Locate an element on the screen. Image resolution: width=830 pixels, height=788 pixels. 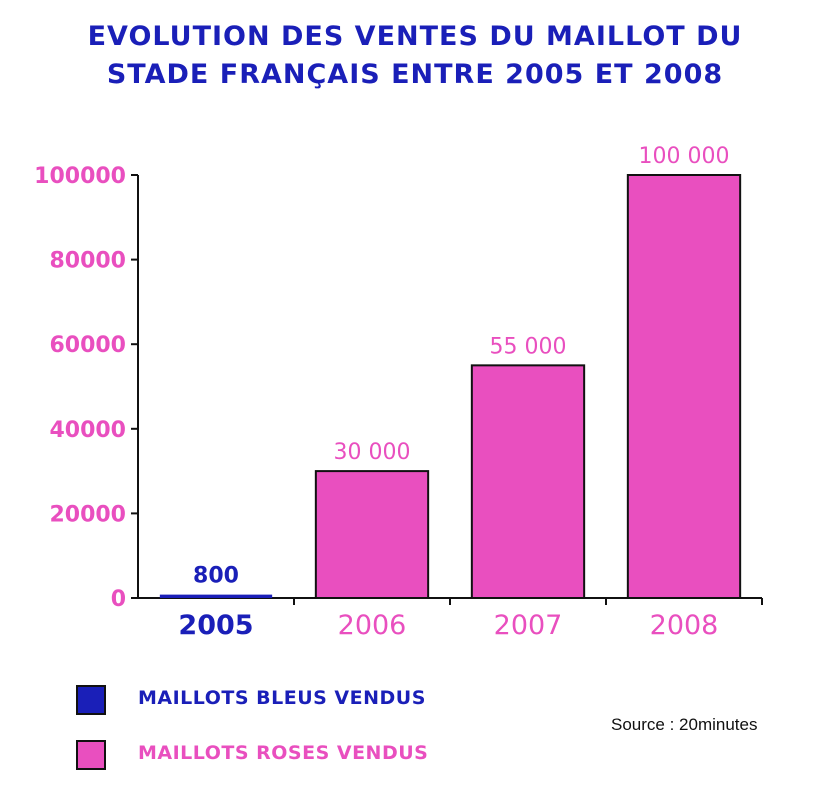
x-tick-label: 2006 is located at coordinates (372, 625).